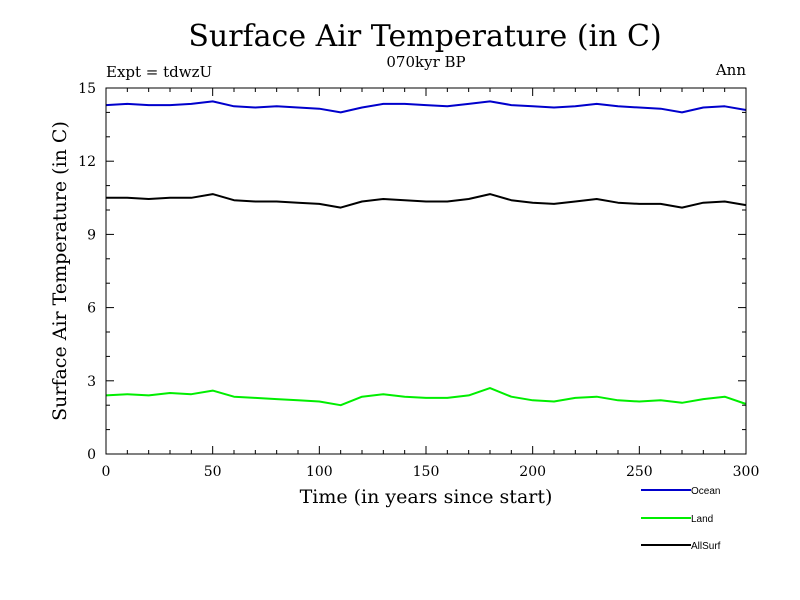  Describe the element at coordinates (532, 472) in the screenshot. I see `x-tick-label: 200` at that location.